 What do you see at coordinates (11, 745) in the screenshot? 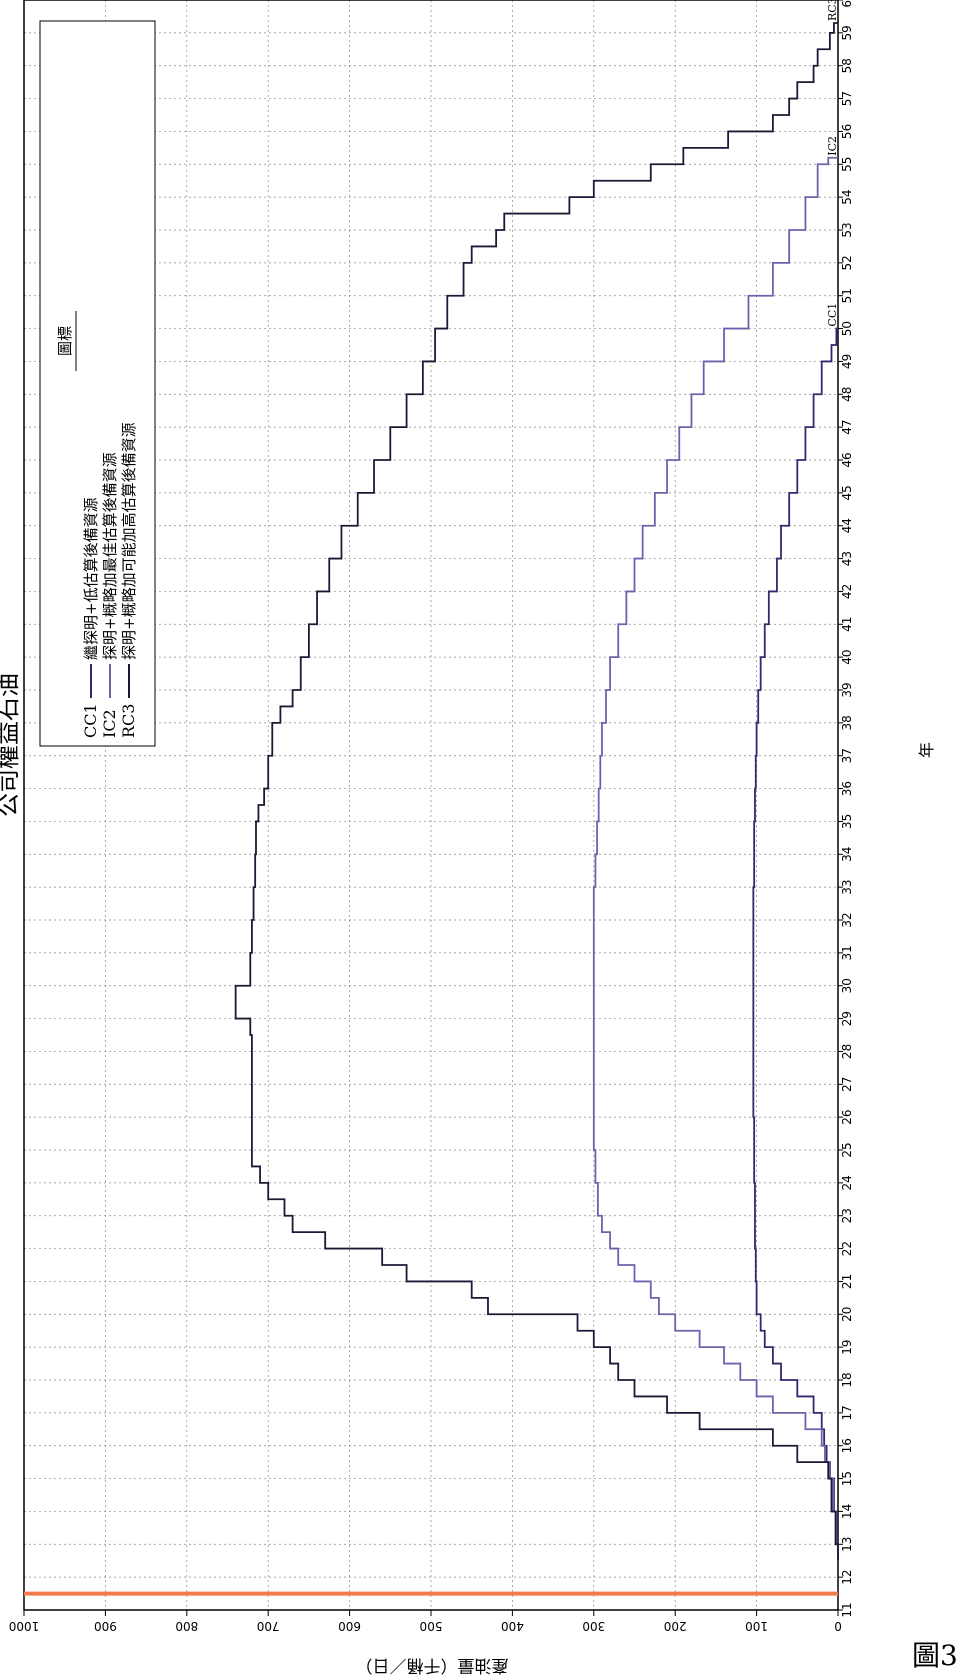
I see `chart-title: 公司權益石油` at bounding box center [11, 745].